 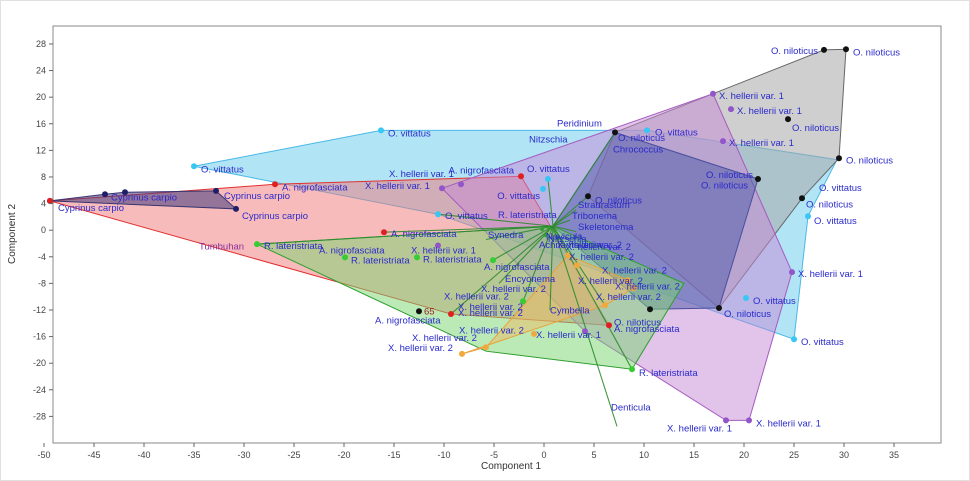 I want to click on y-tick-label: 24, so click(x=41, y=71).